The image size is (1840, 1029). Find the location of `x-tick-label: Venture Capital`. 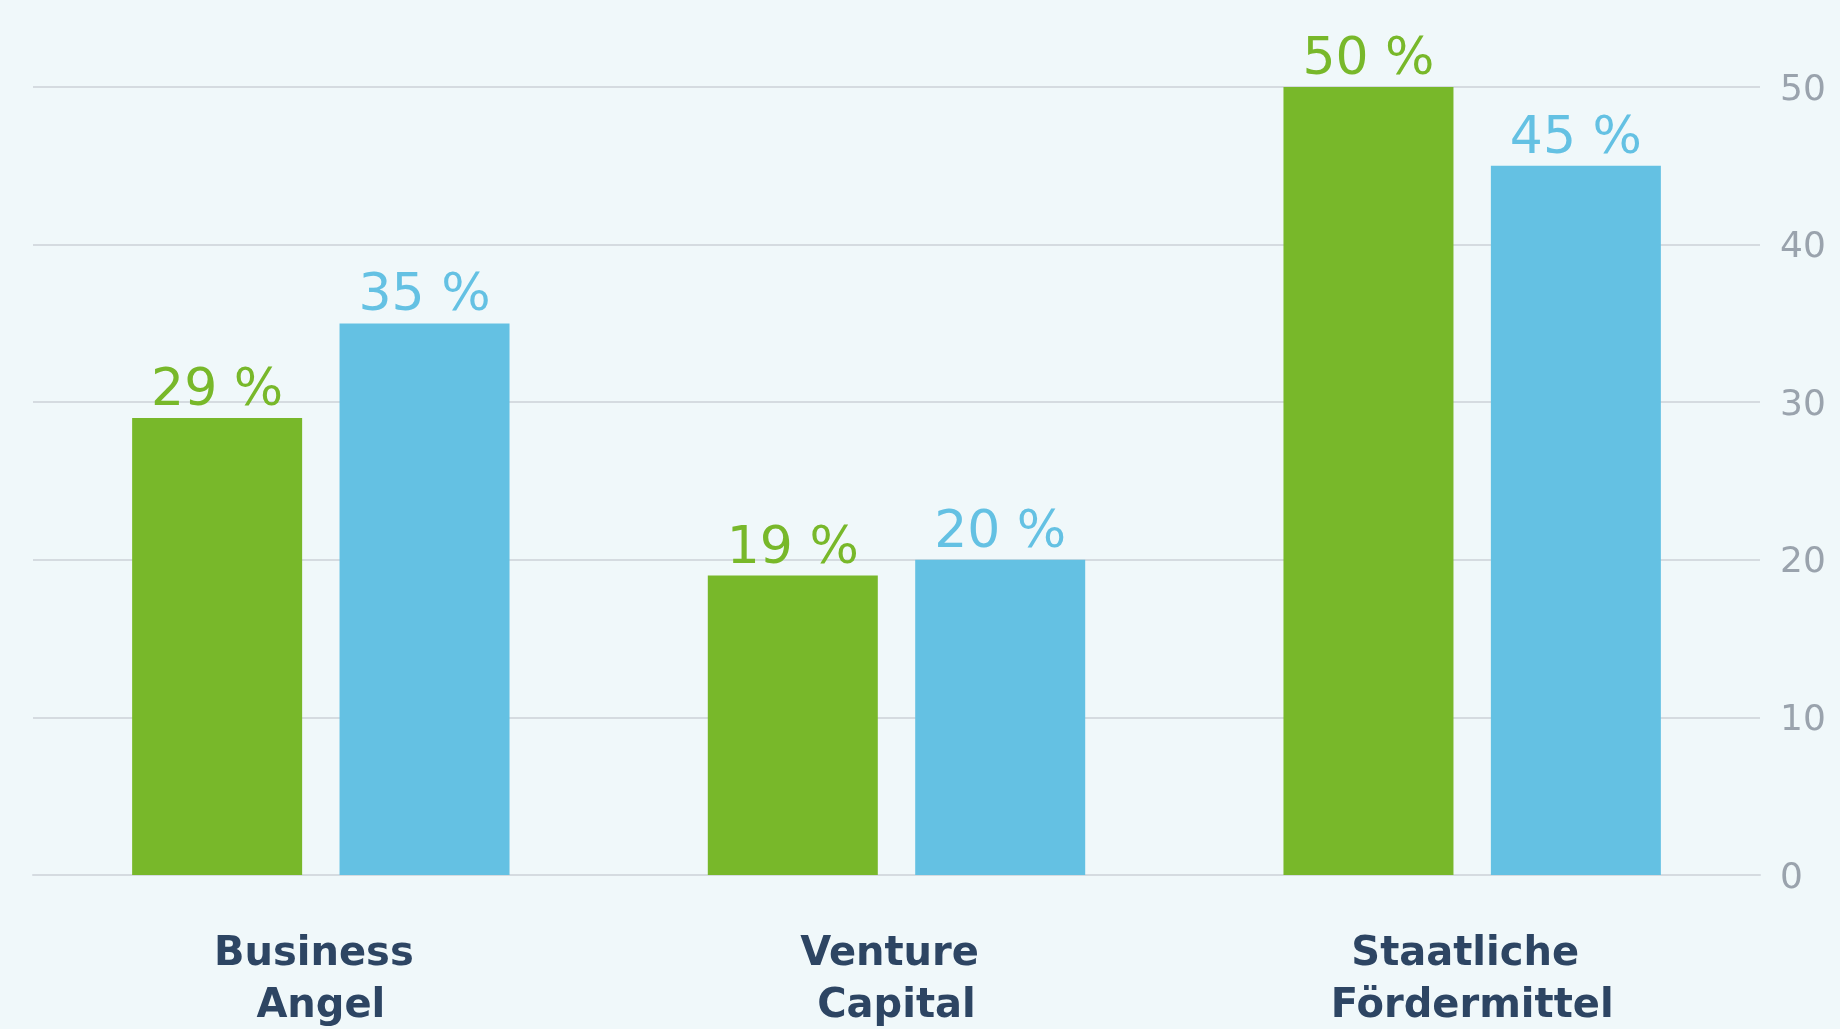

x-tick-label: Venture Capital is located at coordinates (896, 977).